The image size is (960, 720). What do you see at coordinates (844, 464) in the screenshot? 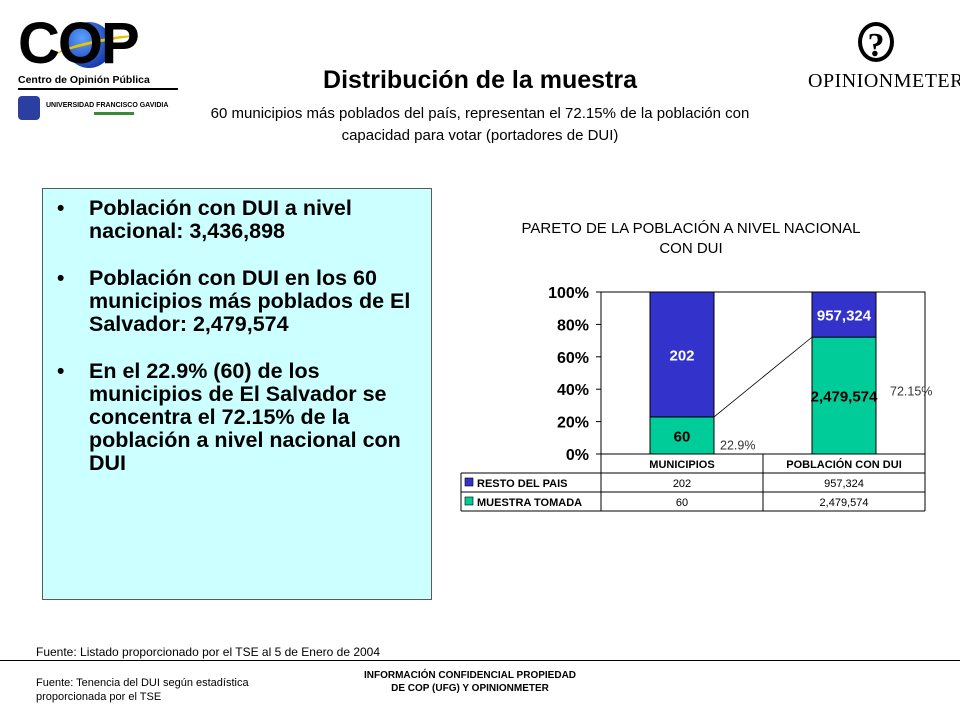
I see `table-header: POBLACIÓN CON DUI` at bounding box center [844, 464].